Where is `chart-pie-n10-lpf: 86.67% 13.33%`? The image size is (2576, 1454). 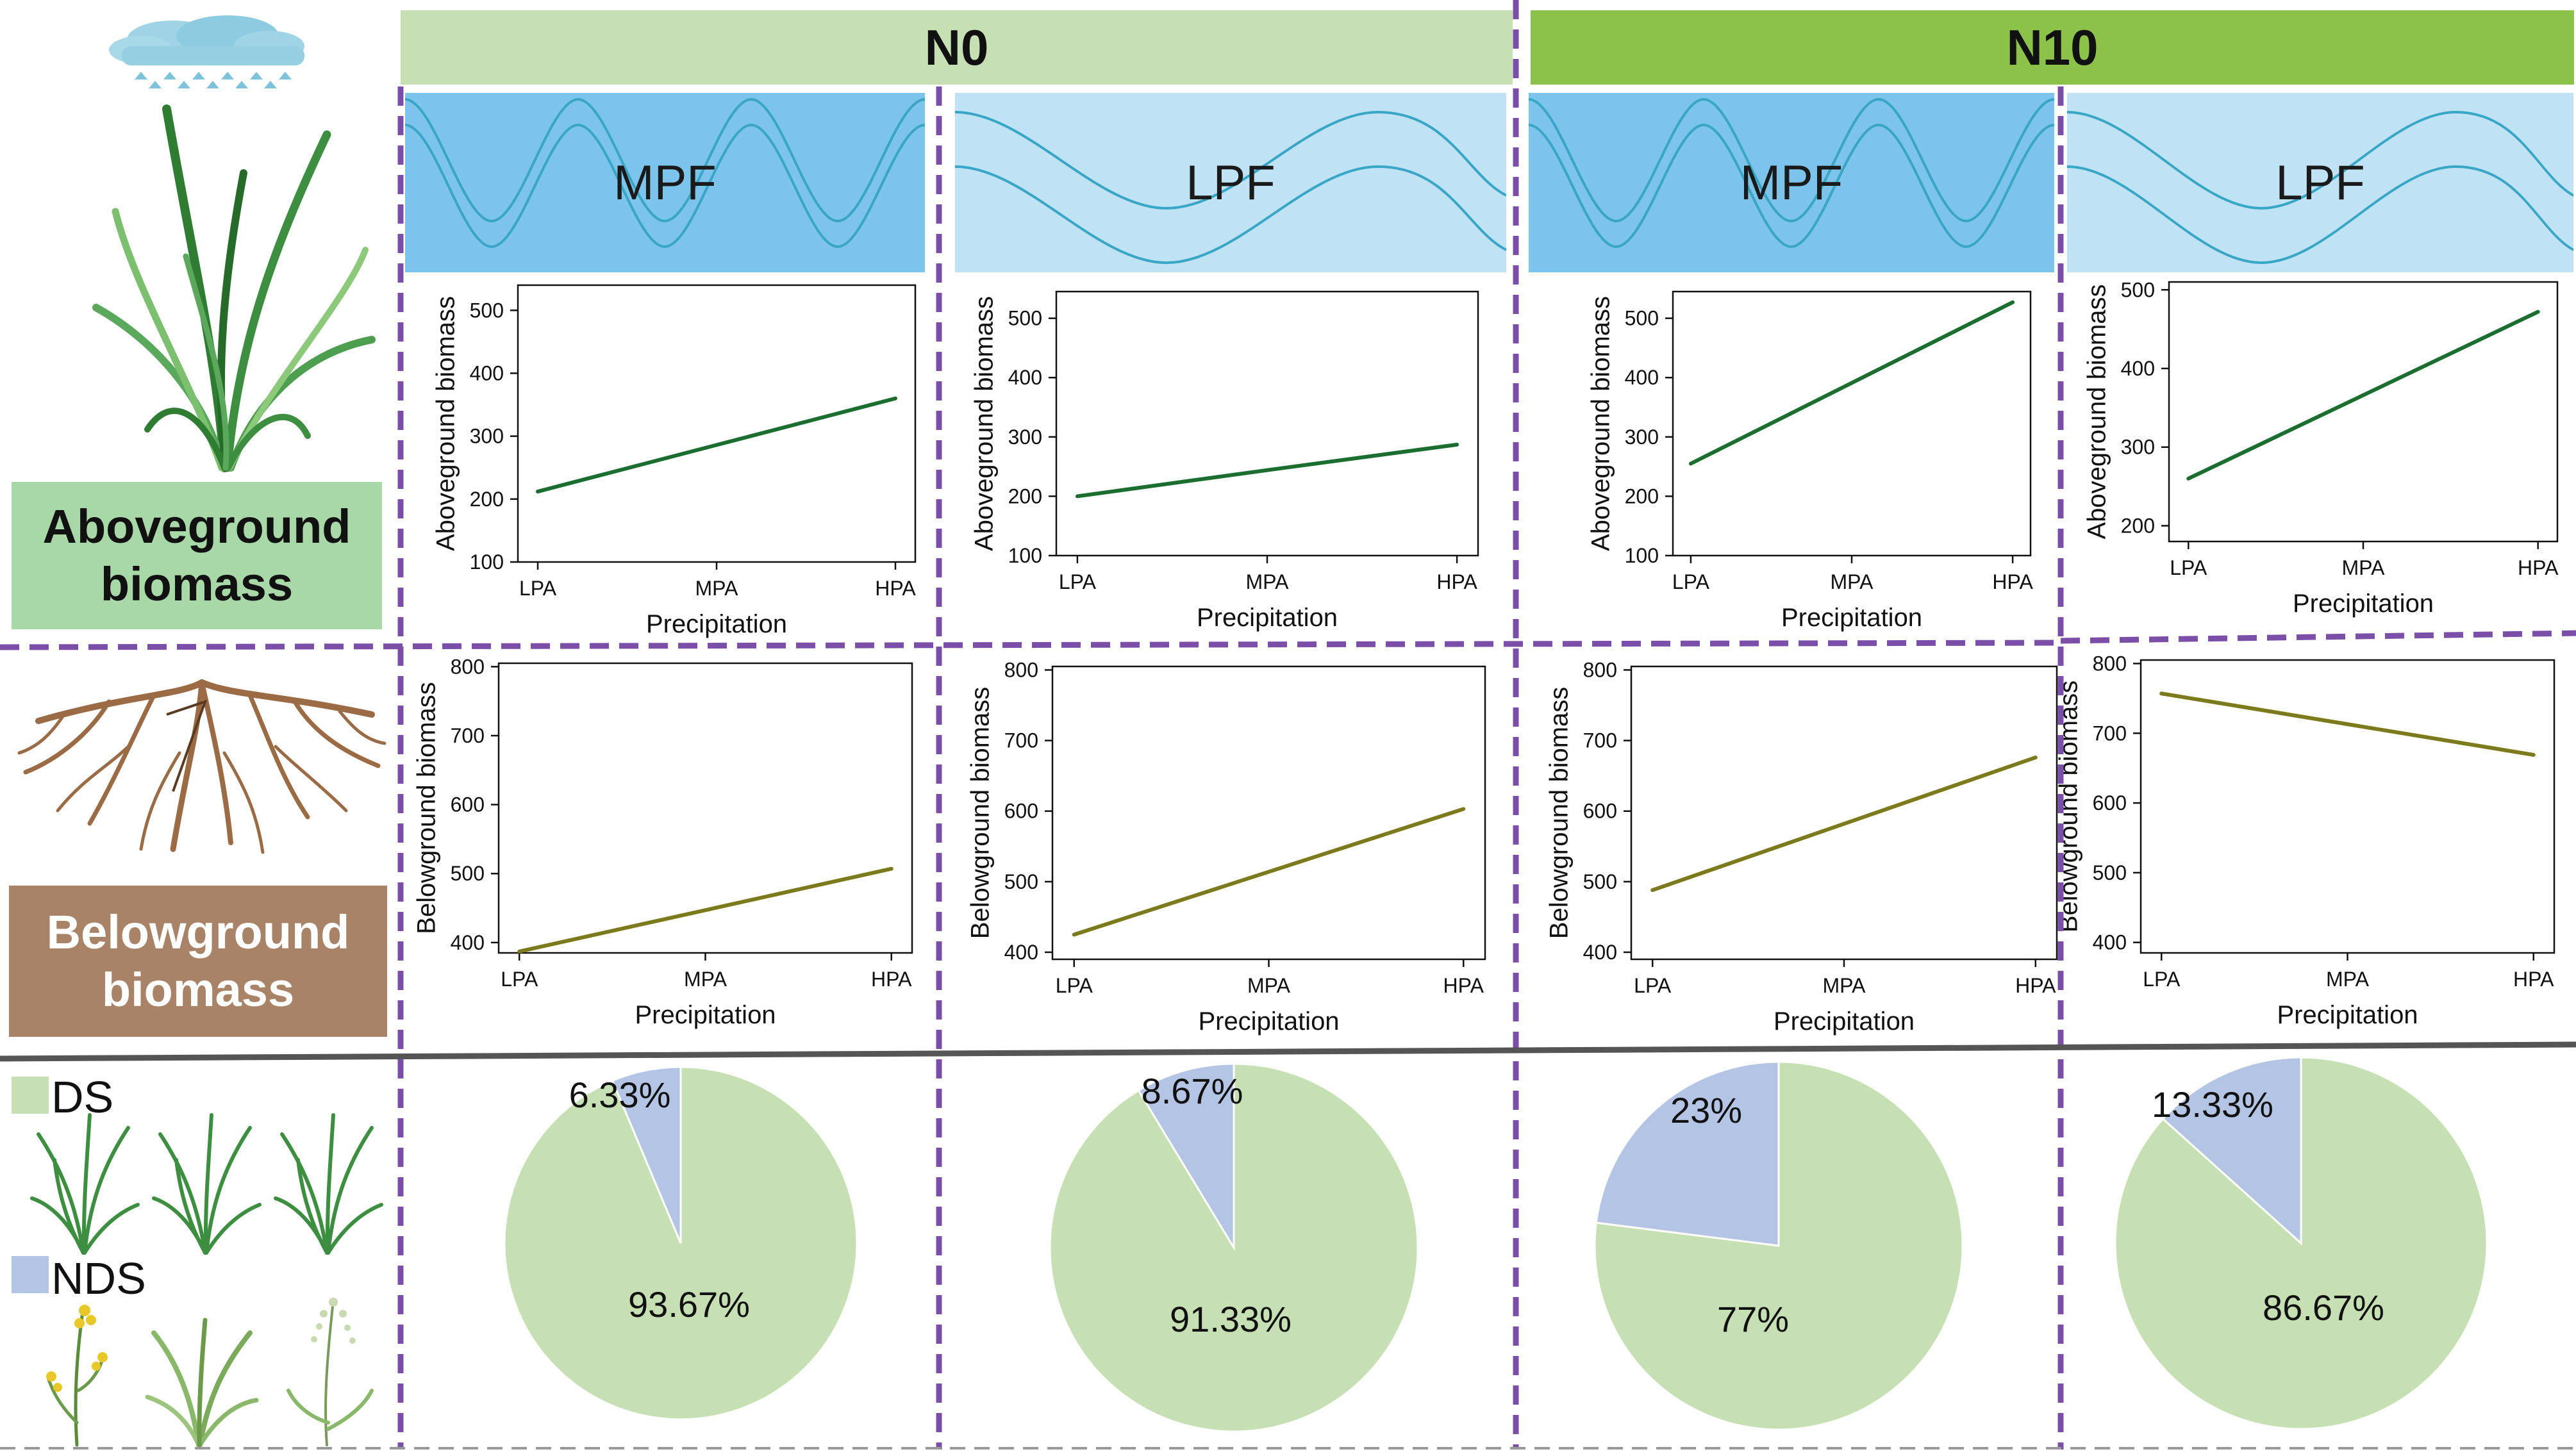 chart-pie-n10-lpf: 86.67% 13.33% is located at coordinates (2301, 1243).